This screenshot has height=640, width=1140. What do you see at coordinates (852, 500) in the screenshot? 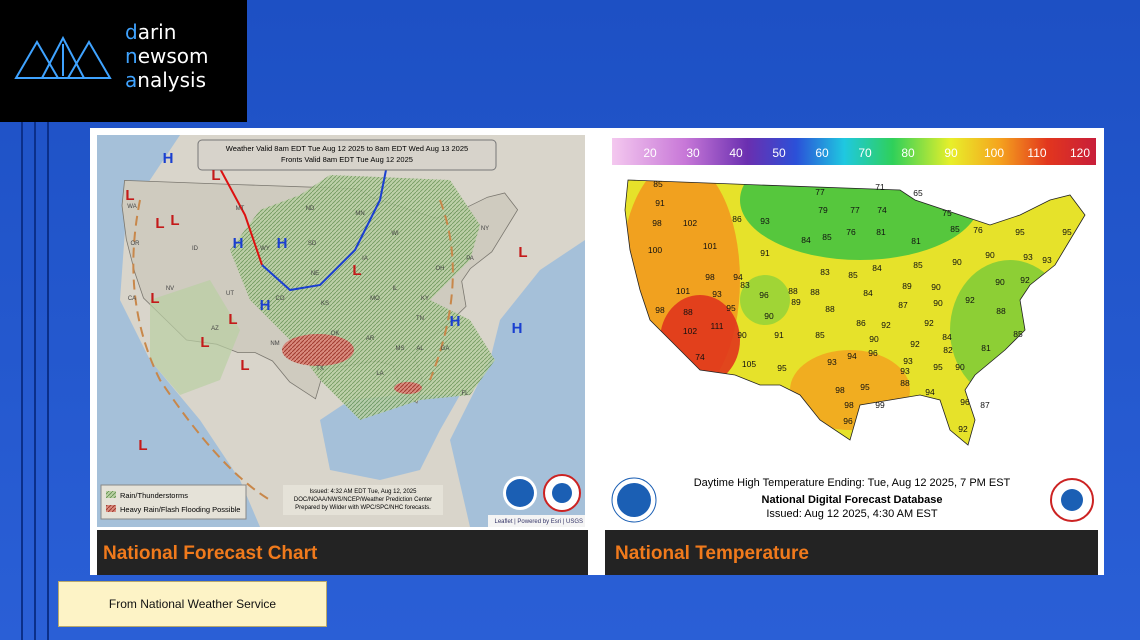
I see `footer-text: National Digital Forecast Database` at bounding box center [852, 500].